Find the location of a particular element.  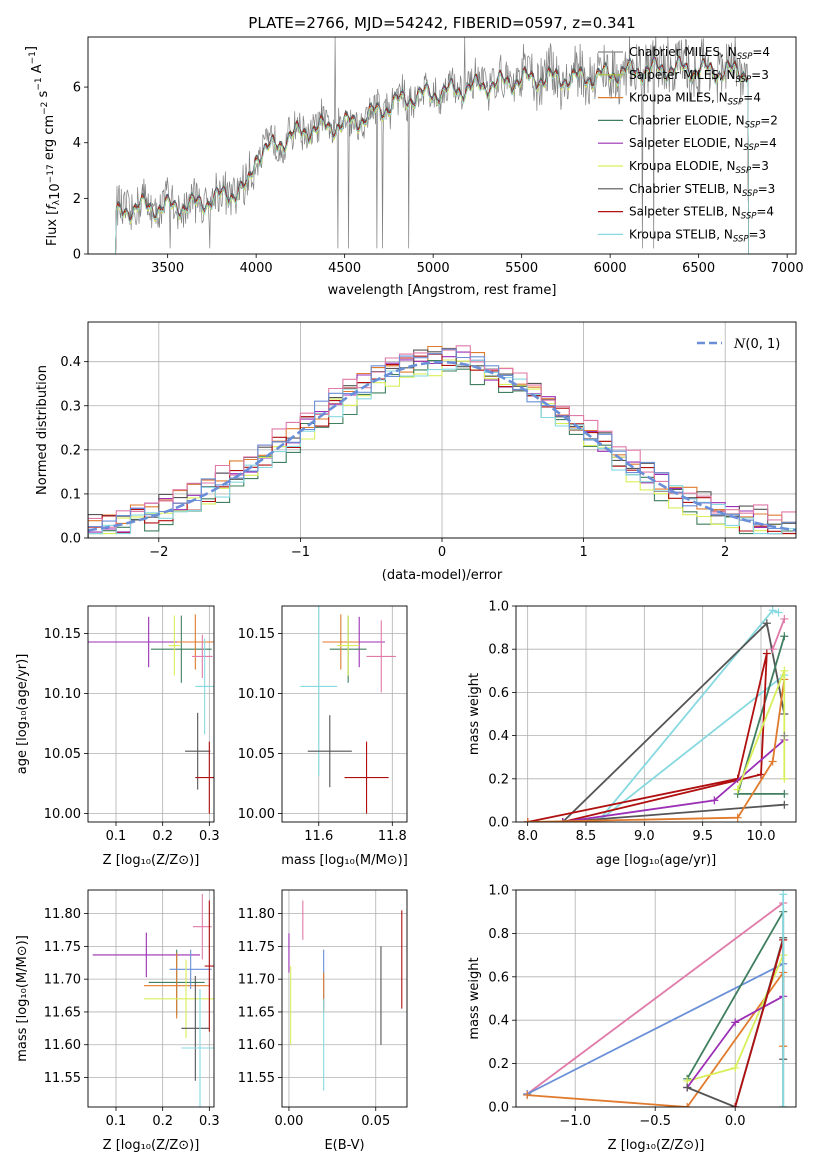

mass_vs_Z-axes is located at coordinates (149, 1000).